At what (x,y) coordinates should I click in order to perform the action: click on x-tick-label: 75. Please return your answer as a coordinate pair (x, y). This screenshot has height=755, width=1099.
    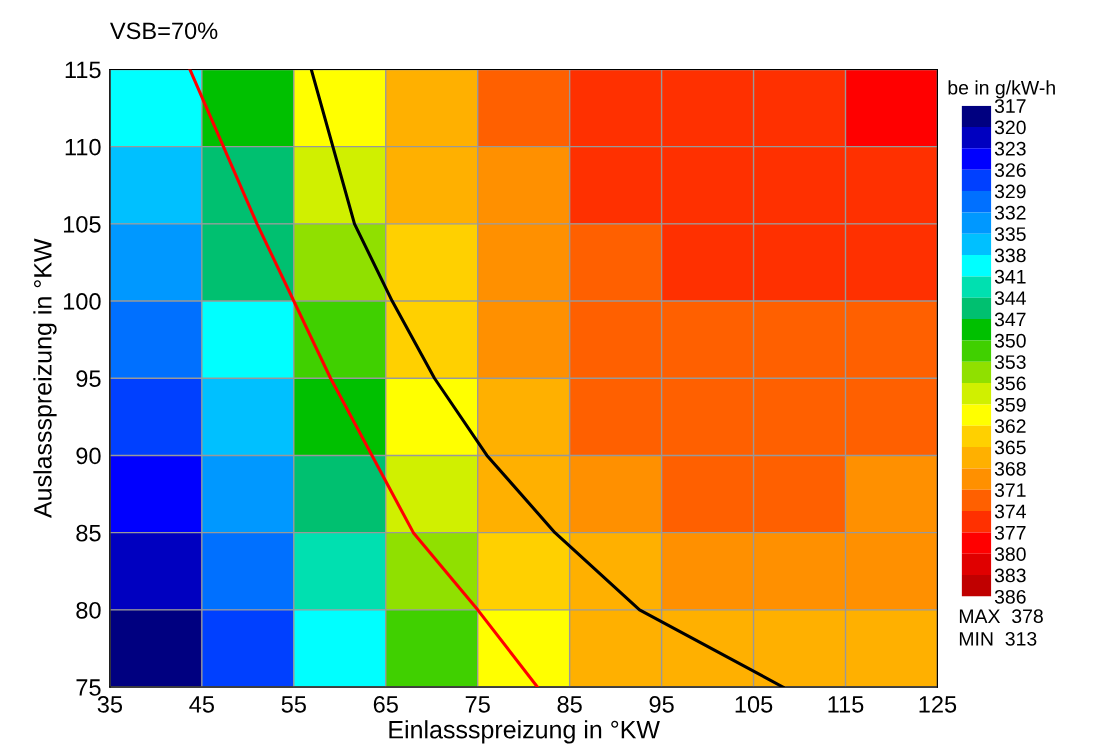
    Looking at the image, I should click on (477, 704).